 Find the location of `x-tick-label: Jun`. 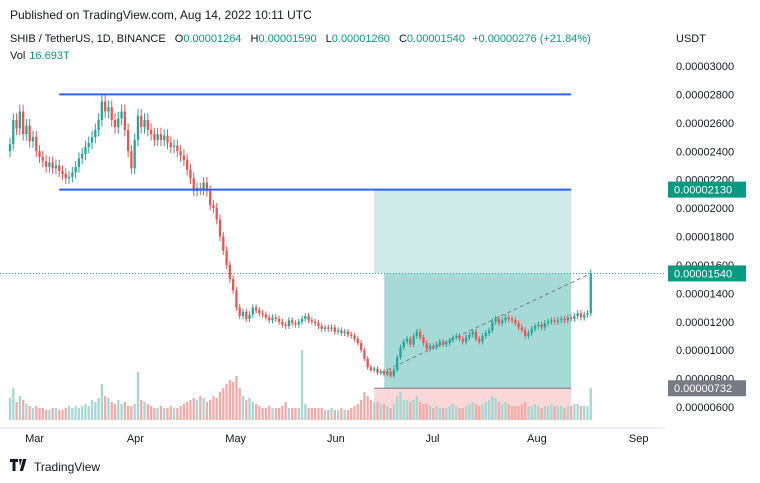

x-tick-label: Jun is located at coordinates (336, 439).